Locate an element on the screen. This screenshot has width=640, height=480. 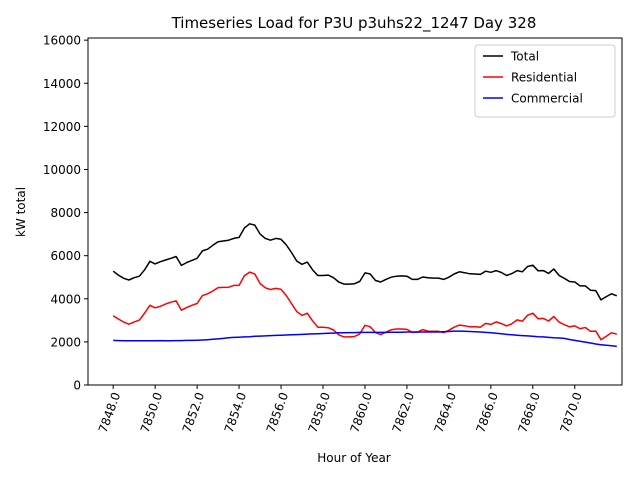
legend-label-total: Total is located at coordinates (524, 57).